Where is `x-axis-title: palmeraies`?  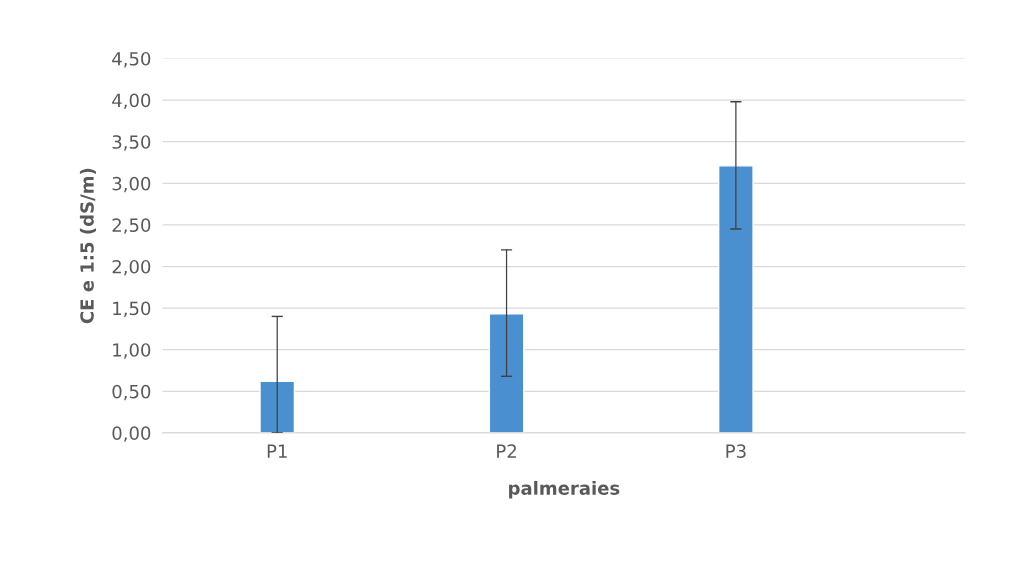
x-axis-title: palmeraies is located at coordinates (564, 489).